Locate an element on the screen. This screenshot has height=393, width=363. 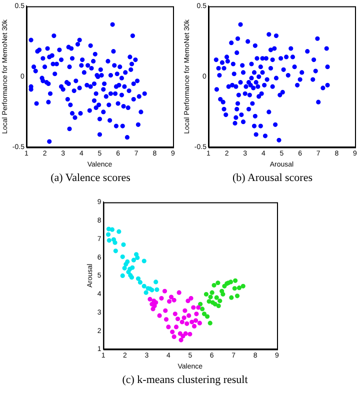
text: (c) k-means clustering result is located at coordinates (185, 380).